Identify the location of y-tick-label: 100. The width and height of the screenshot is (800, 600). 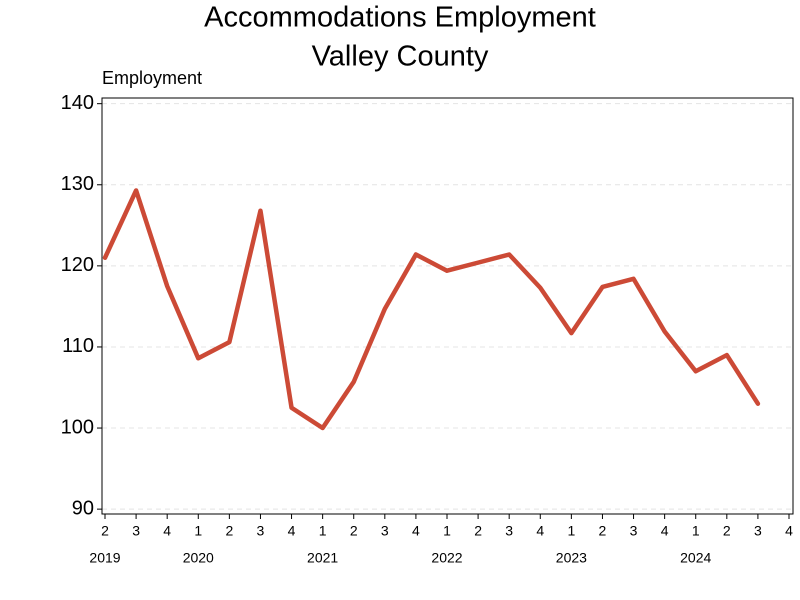
(77, 427).